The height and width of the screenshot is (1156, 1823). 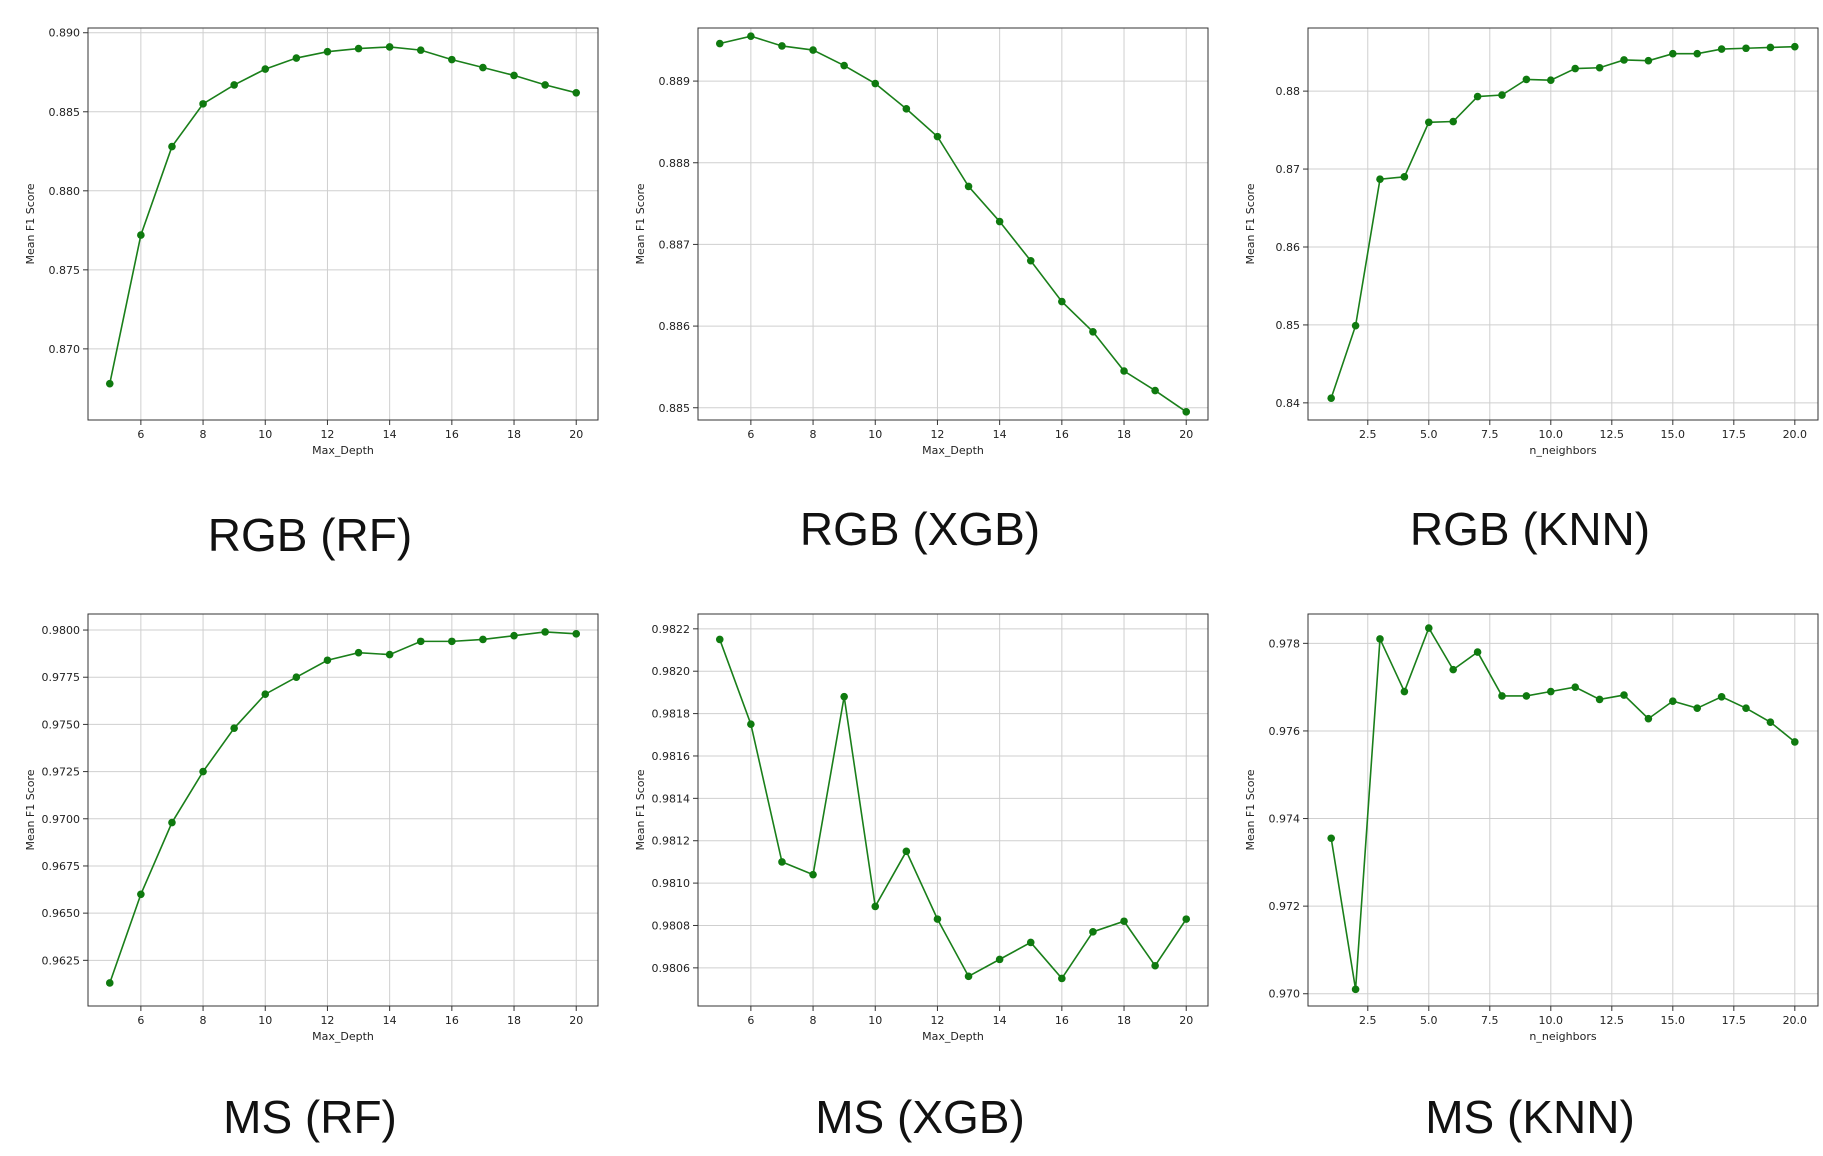 What do you see at coordinates (675, 326) in the screenshot?
I see `y-tick-label: 0.886` at bounding box center [675, 326].